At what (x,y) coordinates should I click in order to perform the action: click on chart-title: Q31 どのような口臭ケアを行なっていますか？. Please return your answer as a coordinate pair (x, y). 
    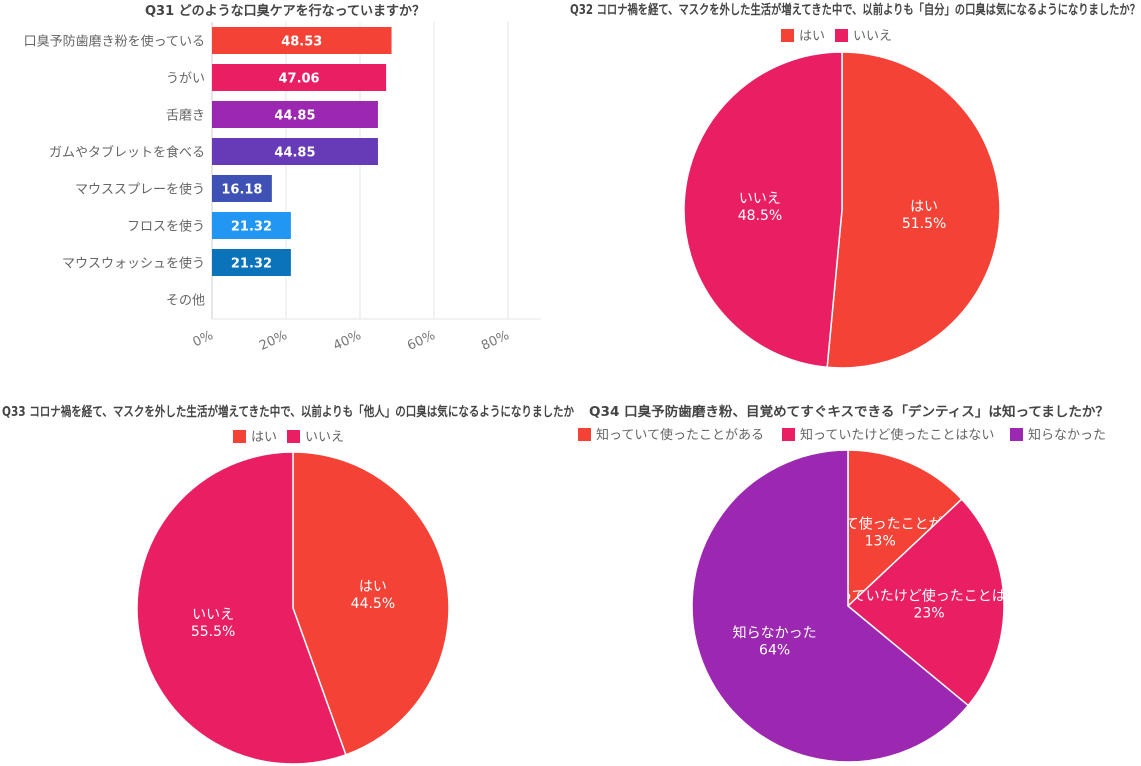
    Looking at the image, I should click on (285, 11).